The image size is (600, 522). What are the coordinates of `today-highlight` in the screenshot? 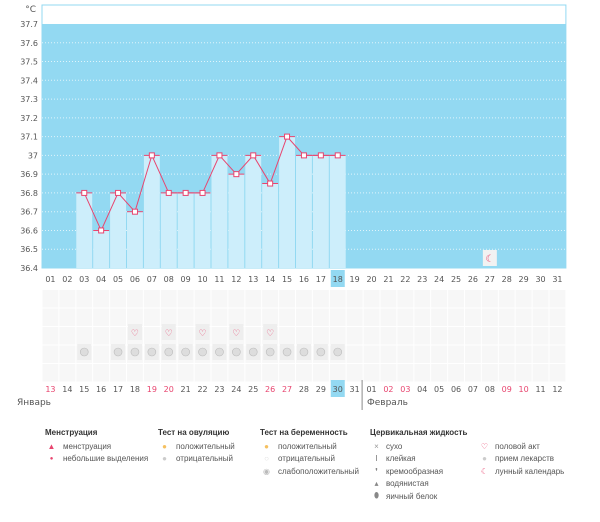 It's located at (337, 388).